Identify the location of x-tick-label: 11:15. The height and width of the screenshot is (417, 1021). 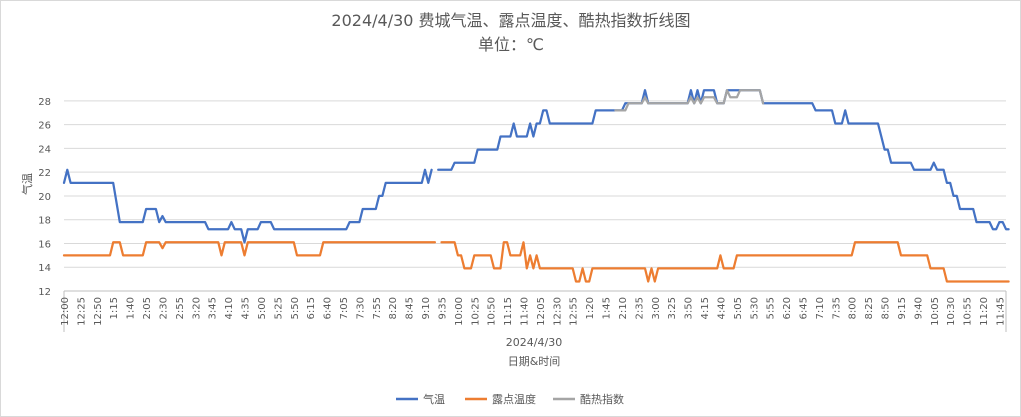
(508, 311).